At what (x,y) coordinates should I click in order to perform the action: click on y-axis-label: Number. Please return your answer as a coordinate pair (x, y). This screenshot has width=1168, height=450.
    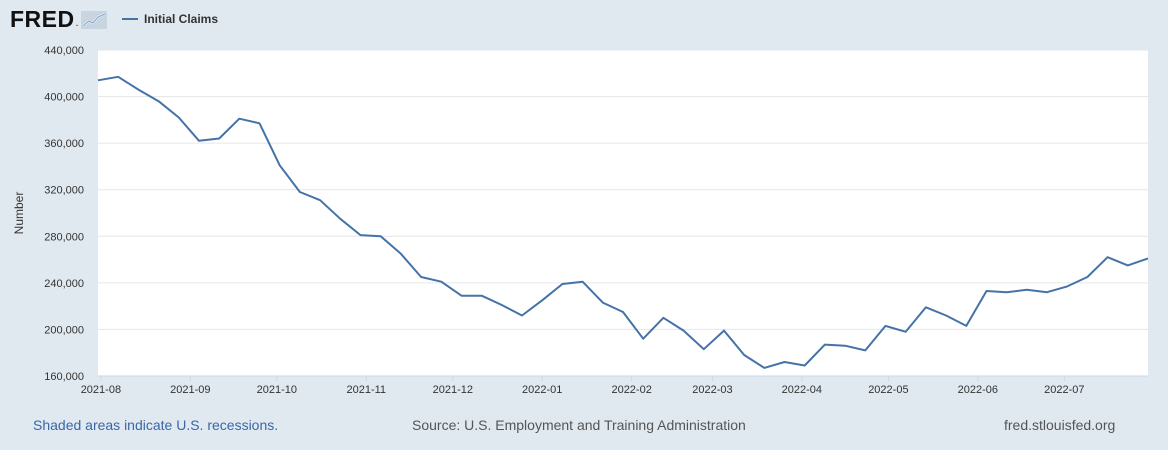
    Looking at the image, I should click on (19, 213).